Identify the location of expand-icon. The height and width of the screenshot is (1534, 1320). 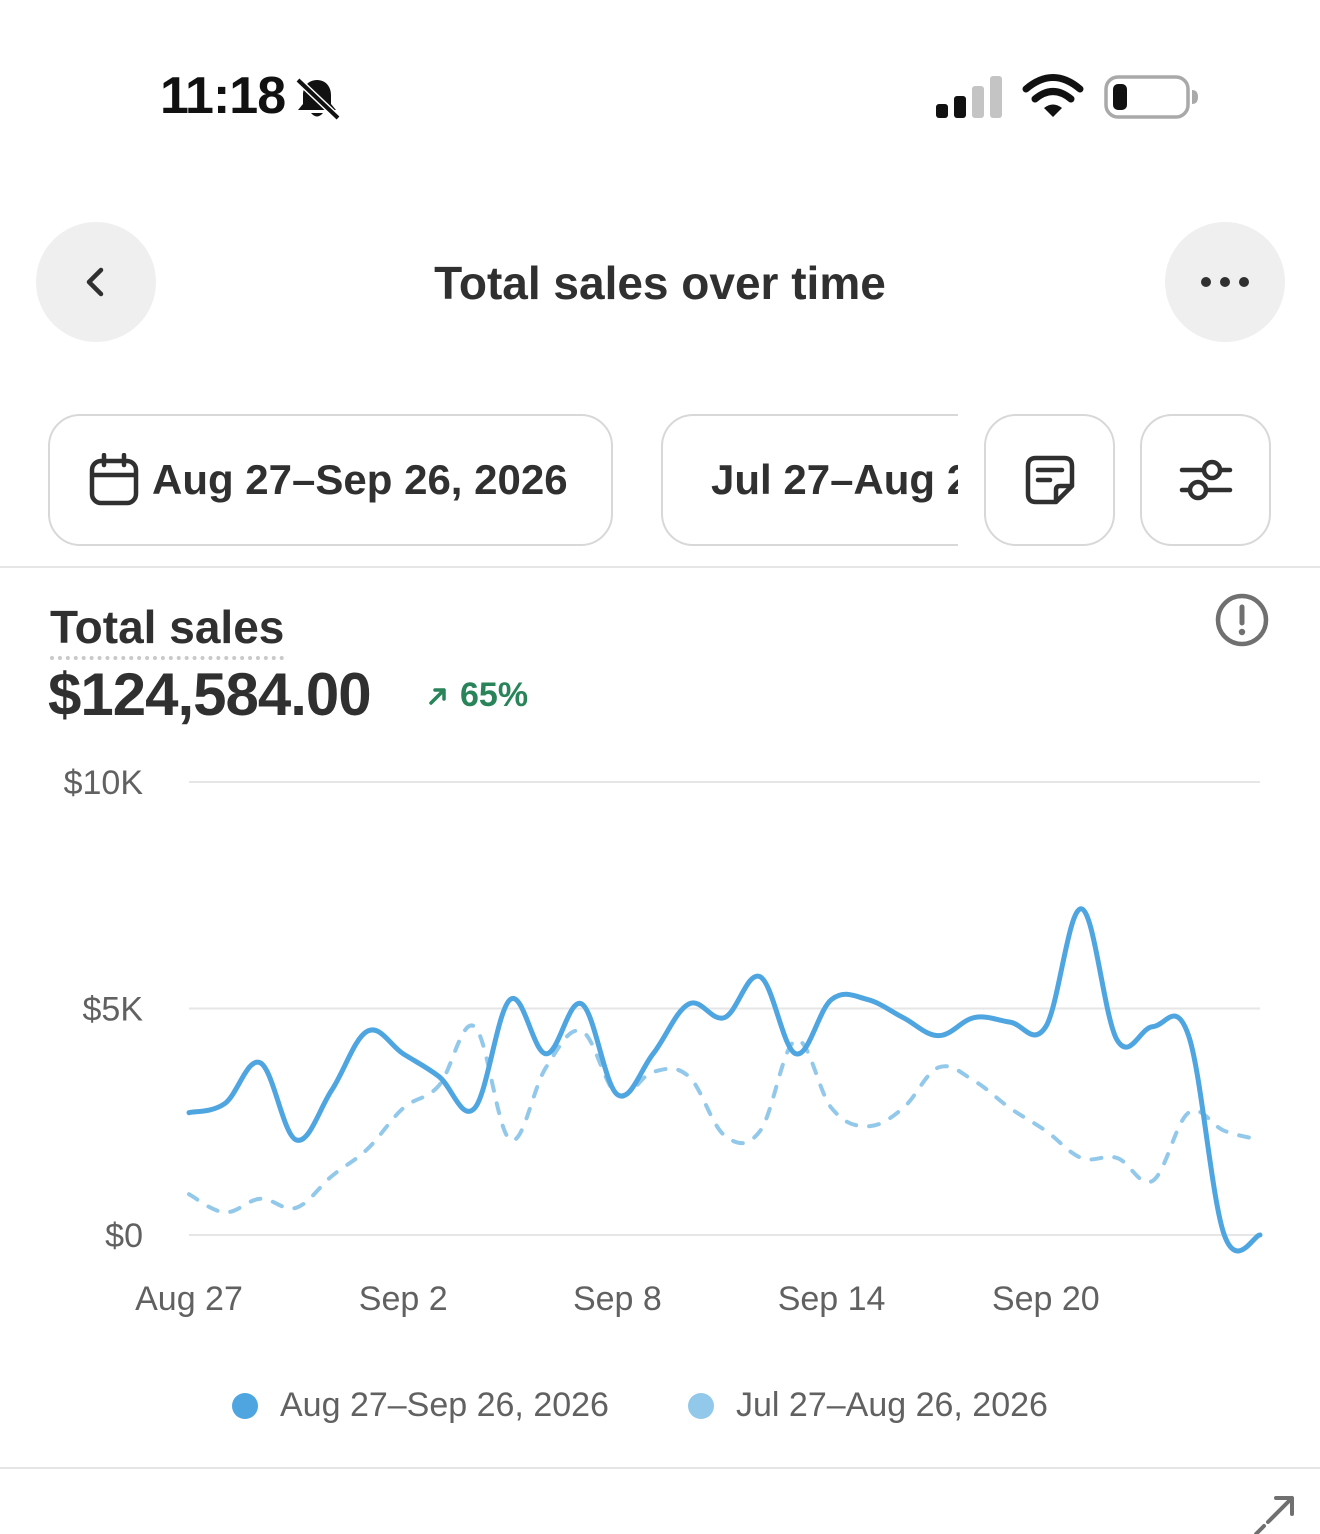
(1276, 1514).